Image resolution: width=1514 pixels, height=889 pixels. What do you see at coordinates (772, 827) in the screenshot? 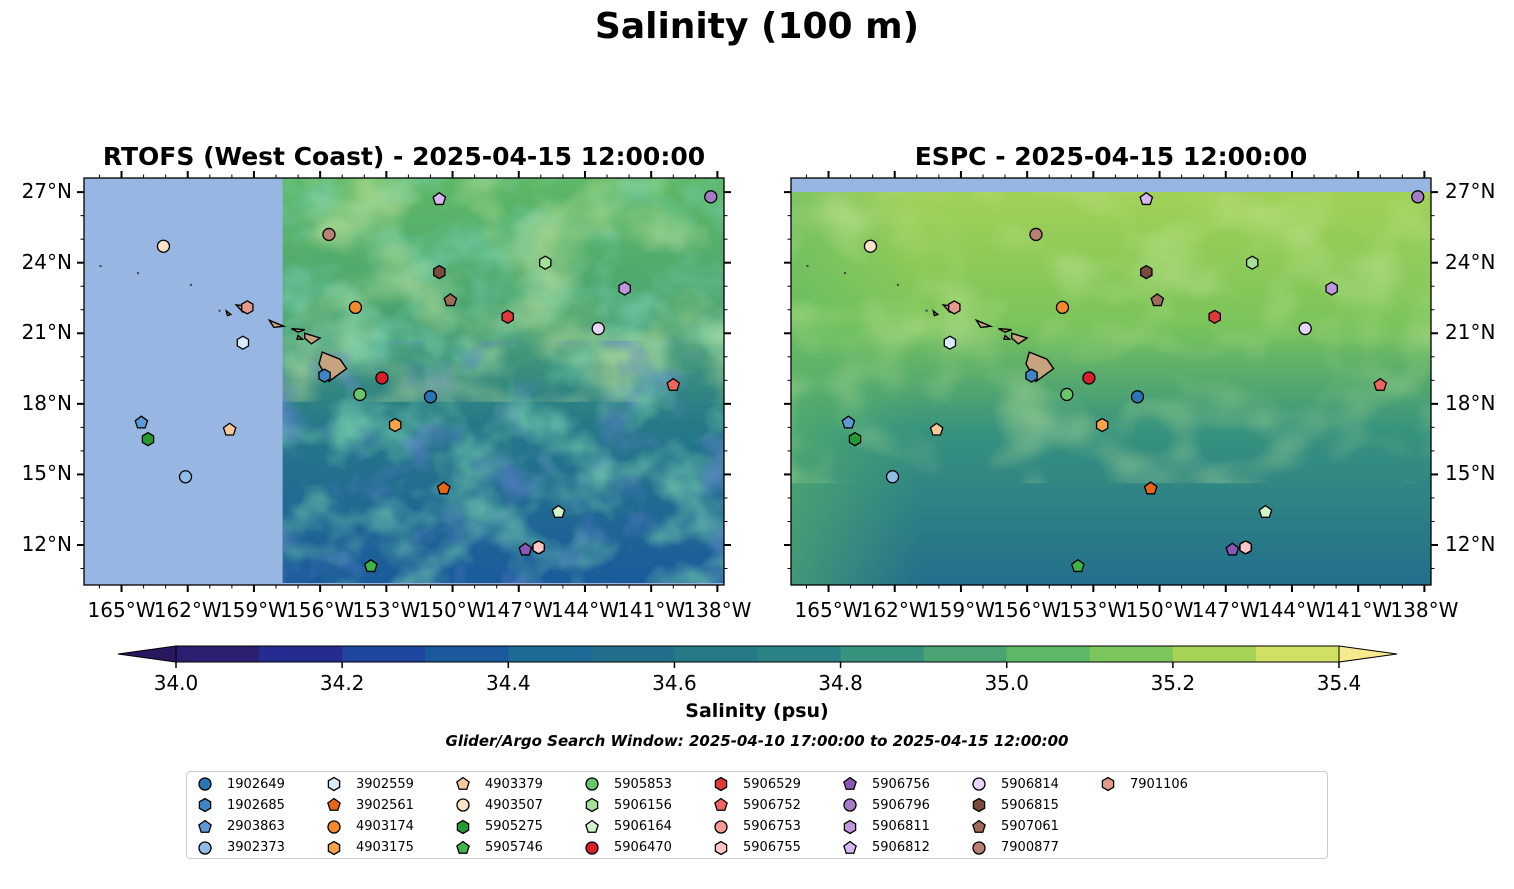
I see `legend-label: 5906753` at bounding box center [772, 827].